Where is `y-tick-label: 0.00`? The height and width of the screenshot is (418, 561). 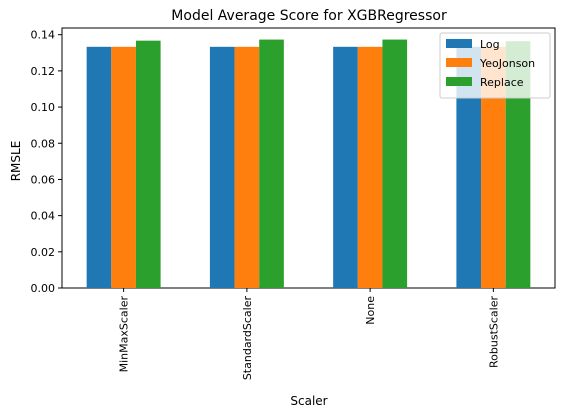
y-tick-label: 0.00 is located at coordinates (43, 288).